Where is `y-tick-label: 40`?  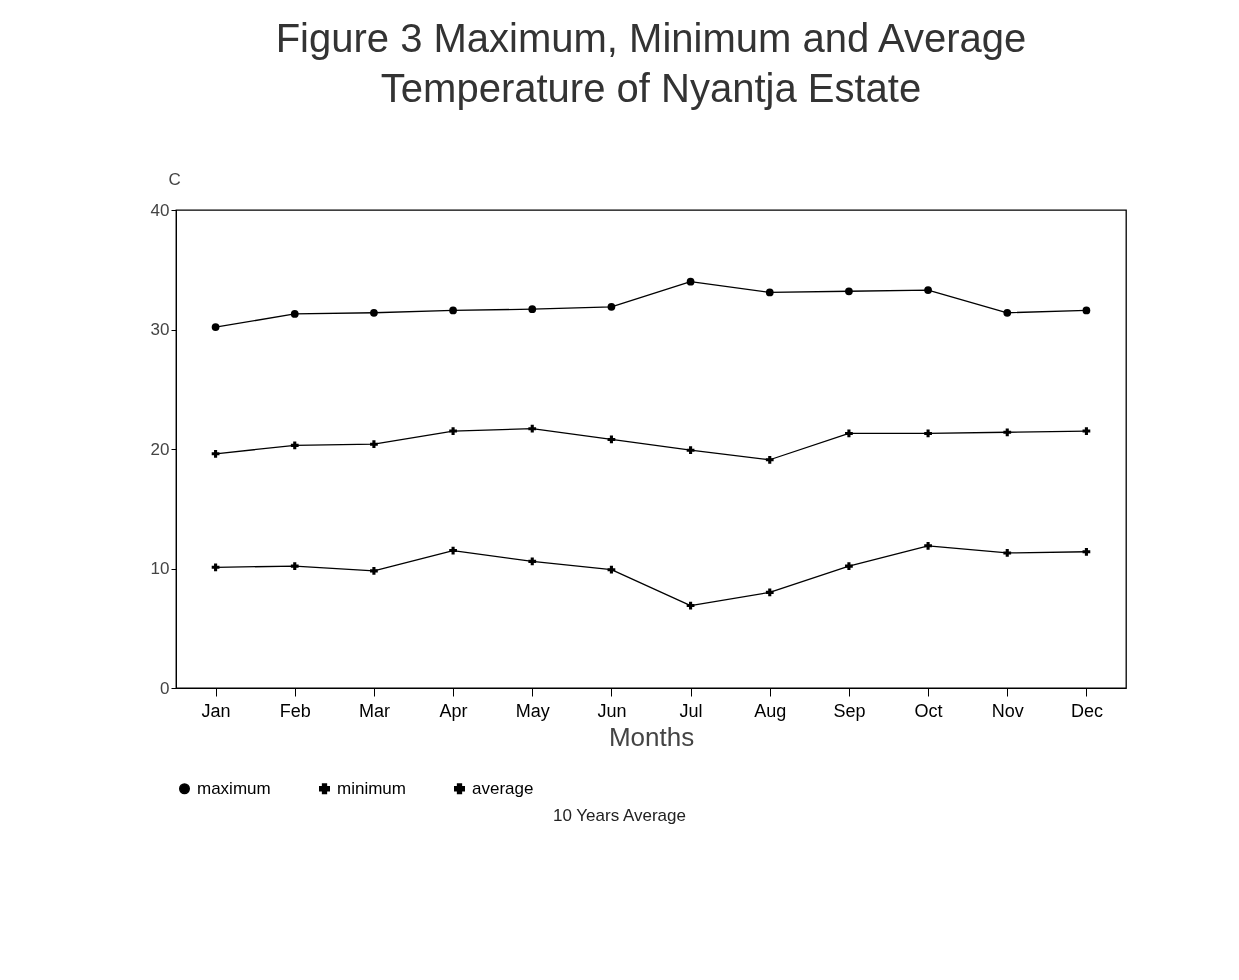
y-tick-label: 40 is located at coordinates (160, 210).